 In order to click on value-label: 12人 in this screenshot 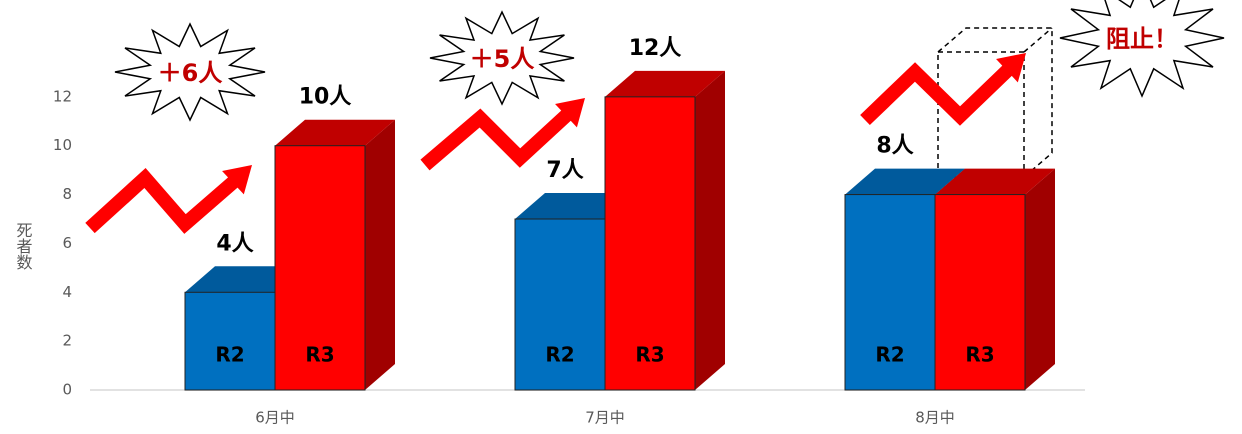, I will do `click(655, 48)`.